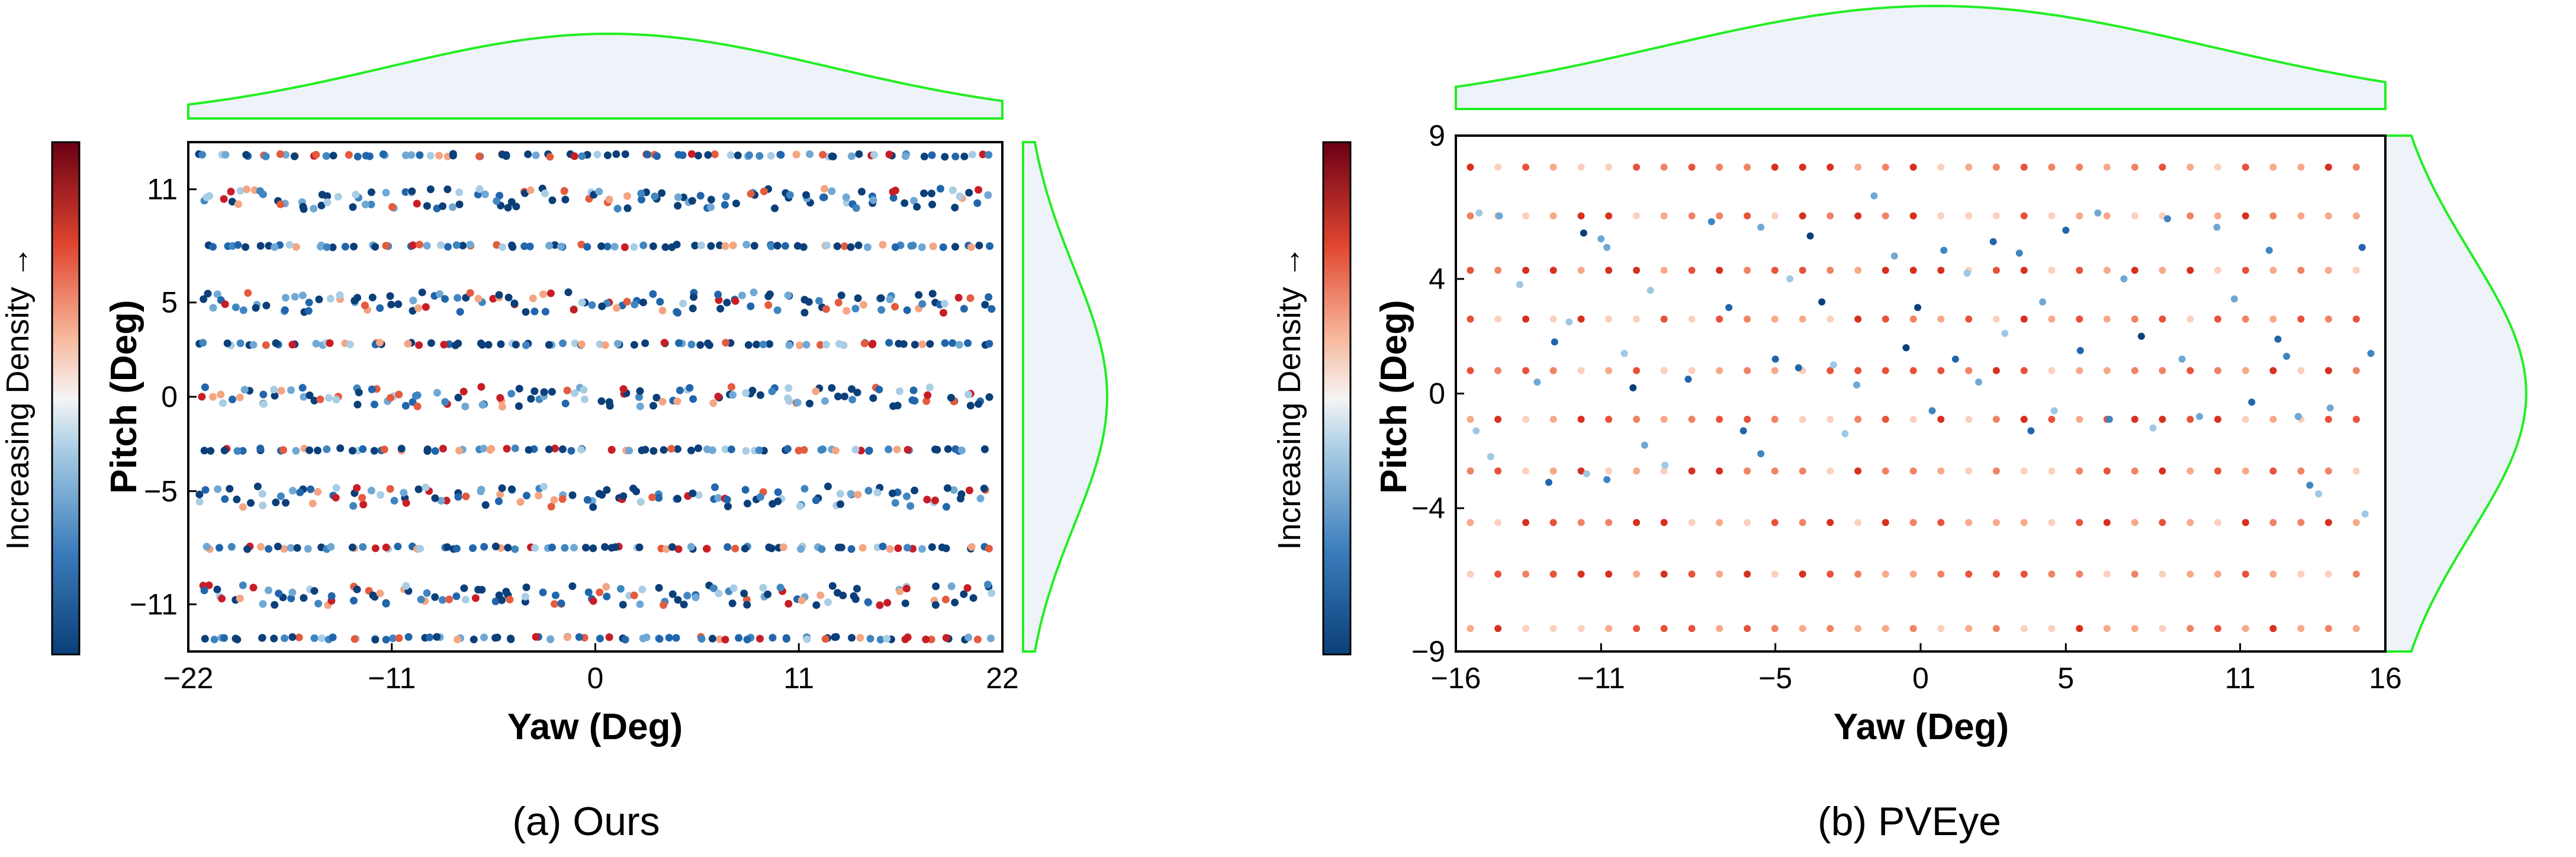 This screenshot has height=857, width=2576. I want to click on panel-b-y-axis-title: Pitch (Deg), so click(1394, 397).